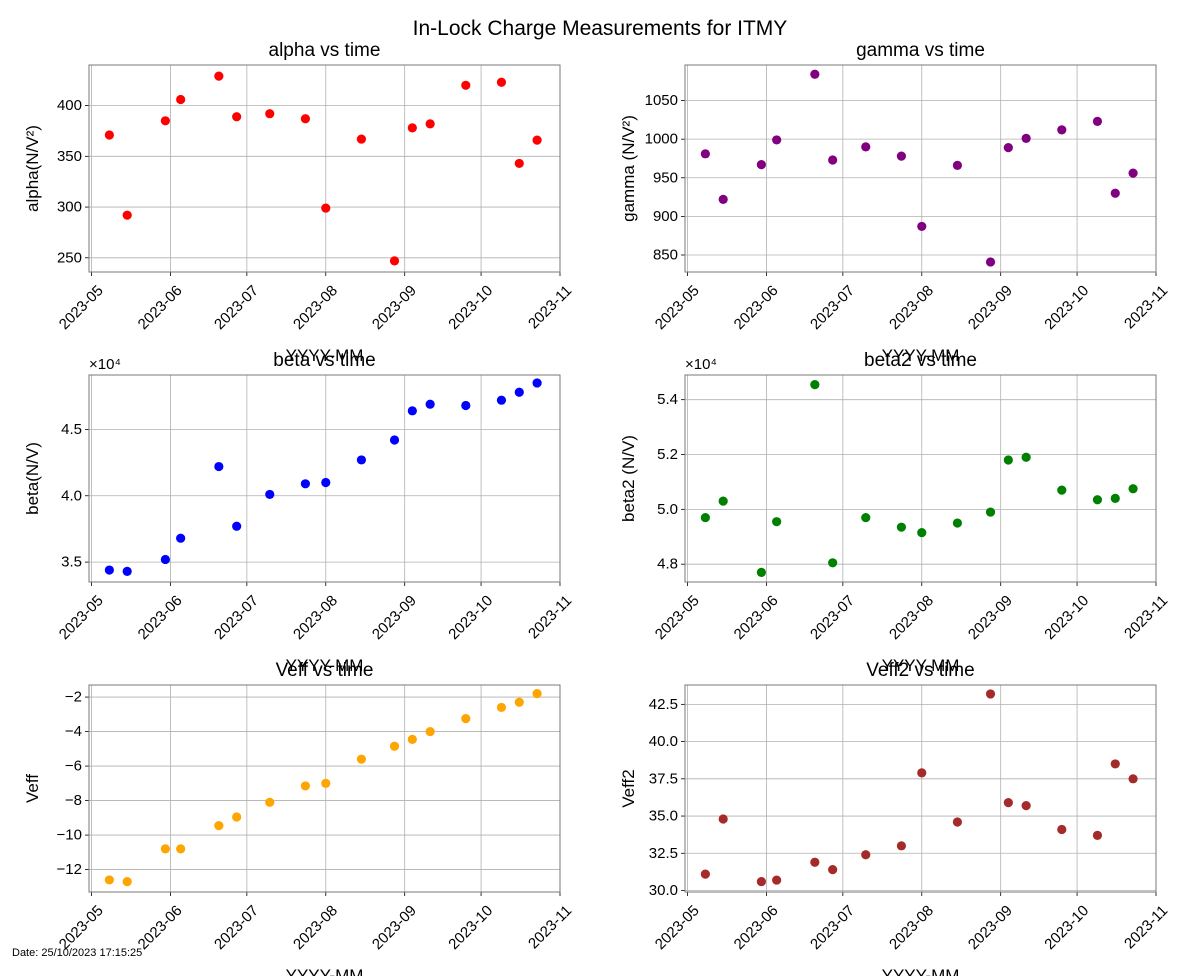 The image size is (1200, 976). What do you see at coordinates (663, 778) in the screenshot?
I see `y-tick-label: 37.5` at bounding box center [663, 778].